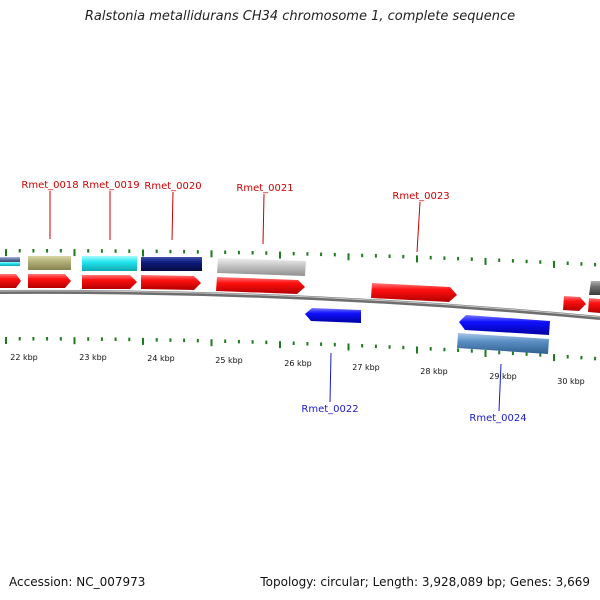  What do you see at coordinates (171, 264) in the screenshot?
I see `feature-bar-navy` at bounding box center [171, 264].